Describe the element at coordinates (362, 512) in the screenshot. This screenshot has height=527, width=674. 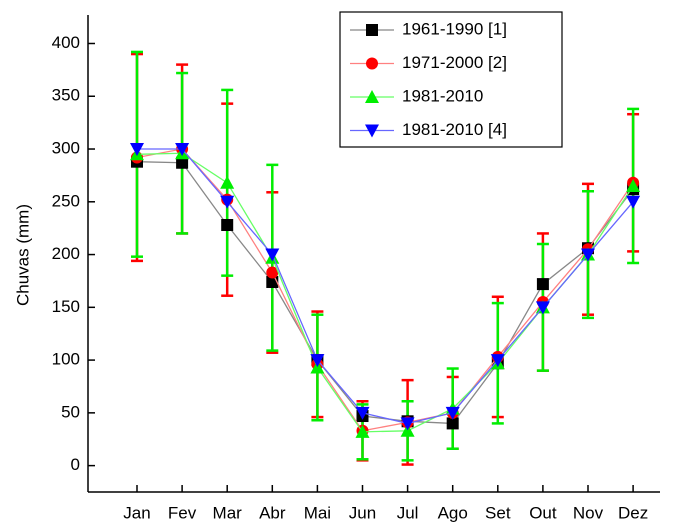
I see `x-tick-label: Jun` at that location.